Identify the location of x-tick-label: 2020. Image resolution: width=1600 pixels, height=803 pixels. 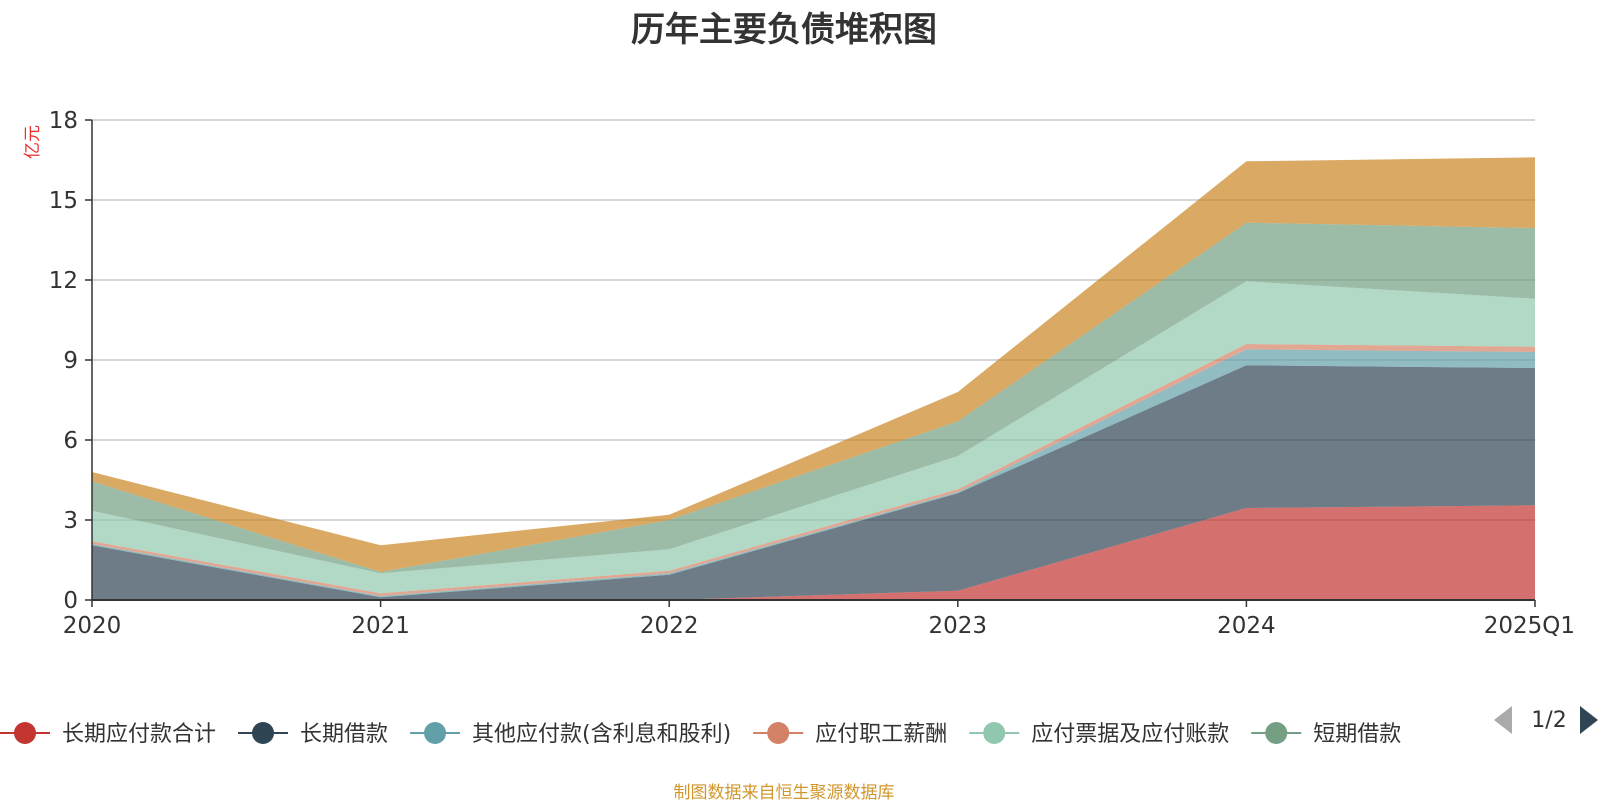
(92, 626).